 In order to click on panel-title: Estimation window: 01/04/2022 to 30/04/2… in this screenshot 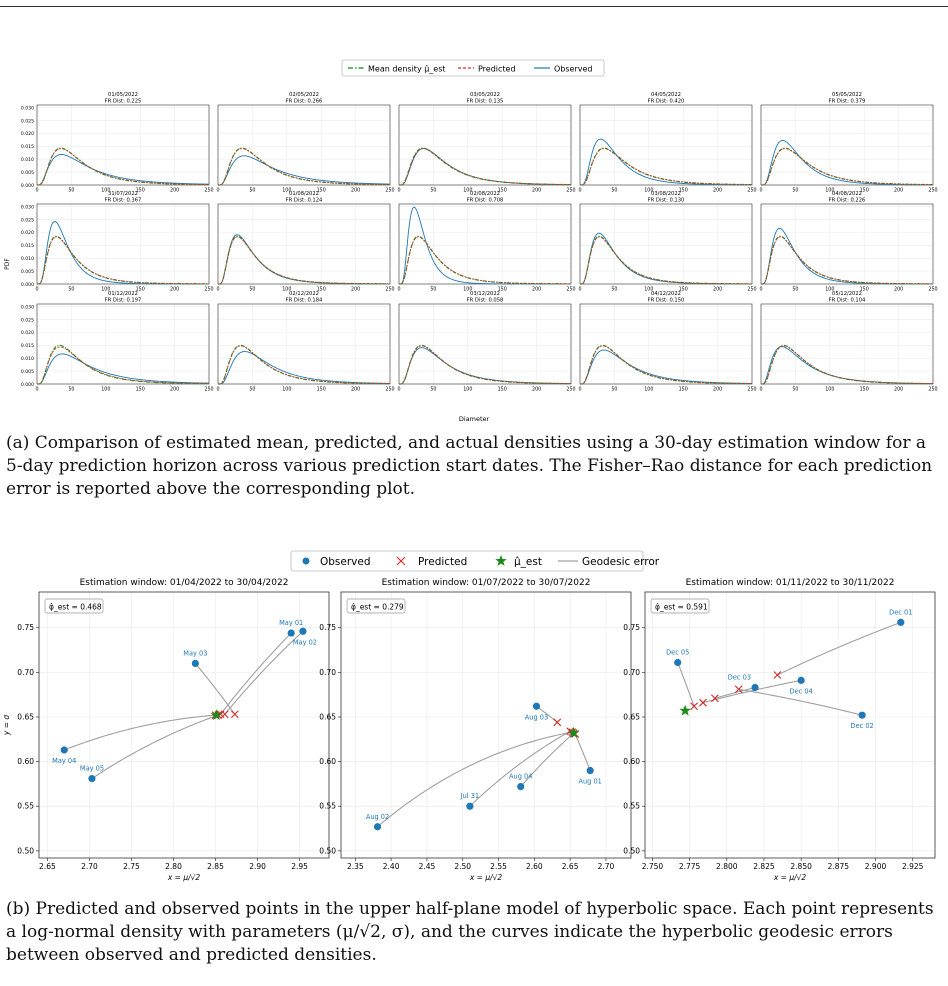, I will do `click(184, 583)`.